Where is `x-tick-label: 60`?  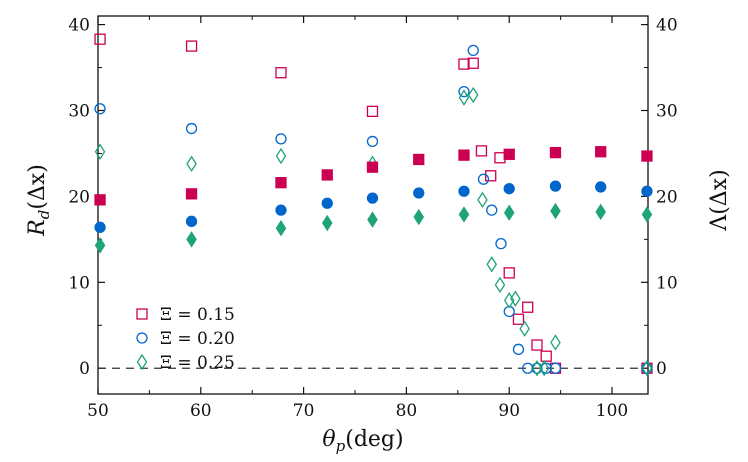 x-tick-label: 60 is located at coordinates (201, 411).